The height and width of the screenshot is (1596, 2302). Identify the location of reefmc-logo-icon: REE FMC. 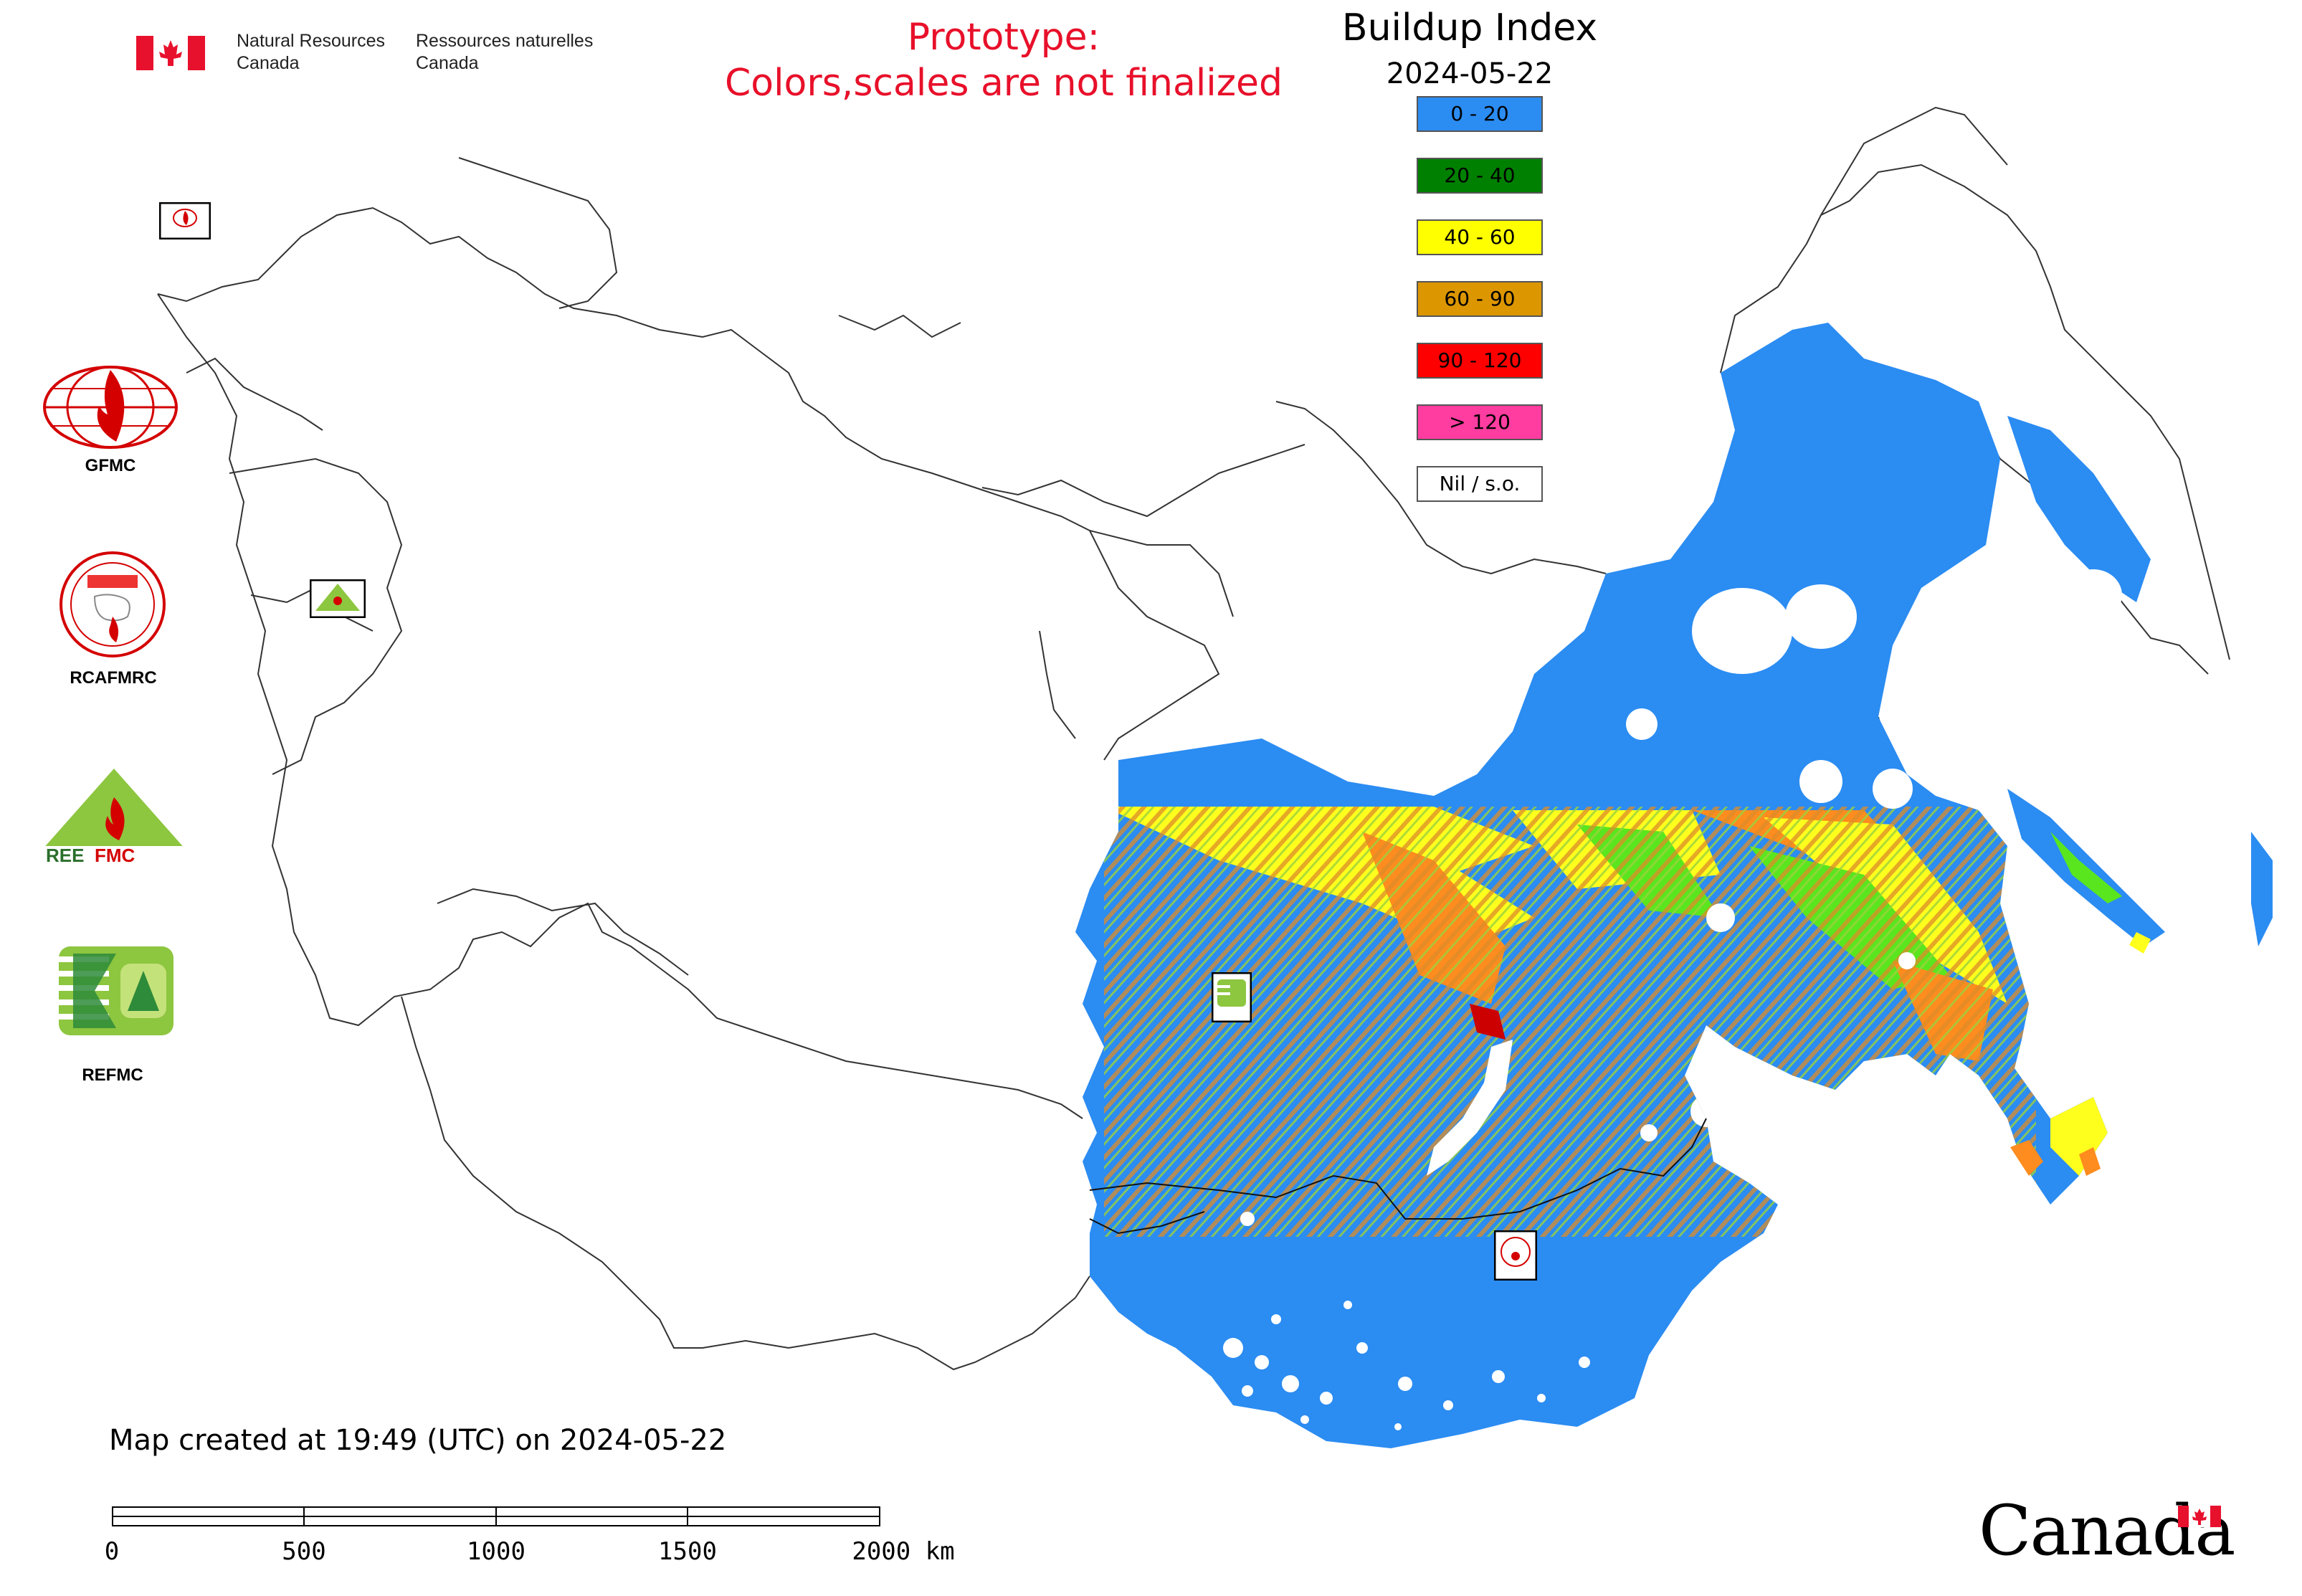
(114, 817).